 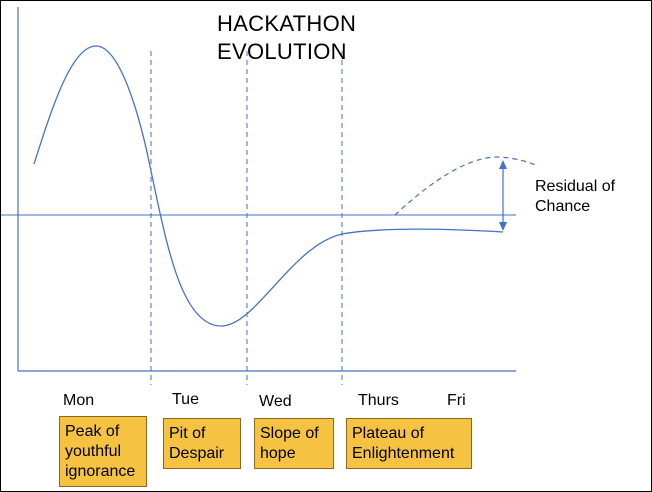 I want to click on residual-arrow-head-bottom, so click(x=503, y=226).